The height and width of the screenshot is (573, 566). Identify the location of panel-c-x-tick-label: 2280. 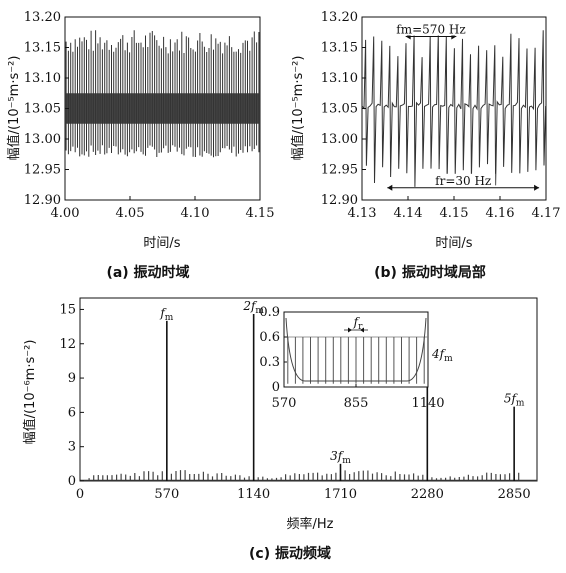
(427, 494).